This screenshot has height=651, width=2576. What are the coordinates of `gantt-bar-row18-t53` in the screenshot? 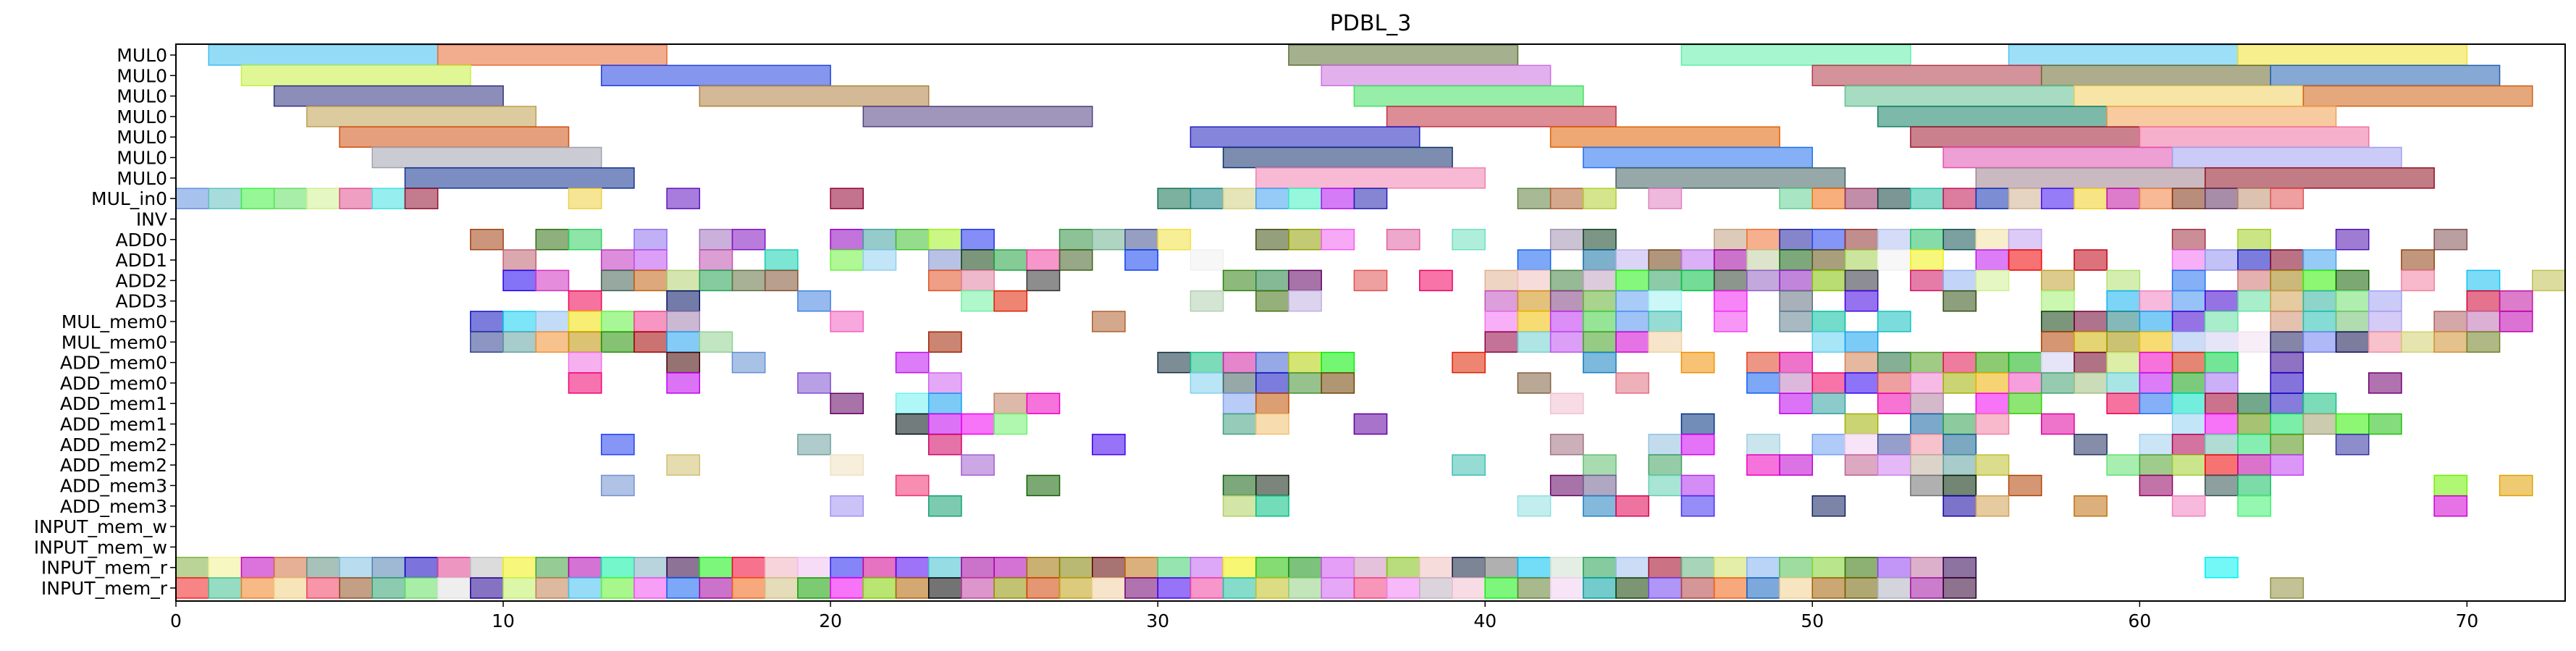 It's located at (1927, 424).